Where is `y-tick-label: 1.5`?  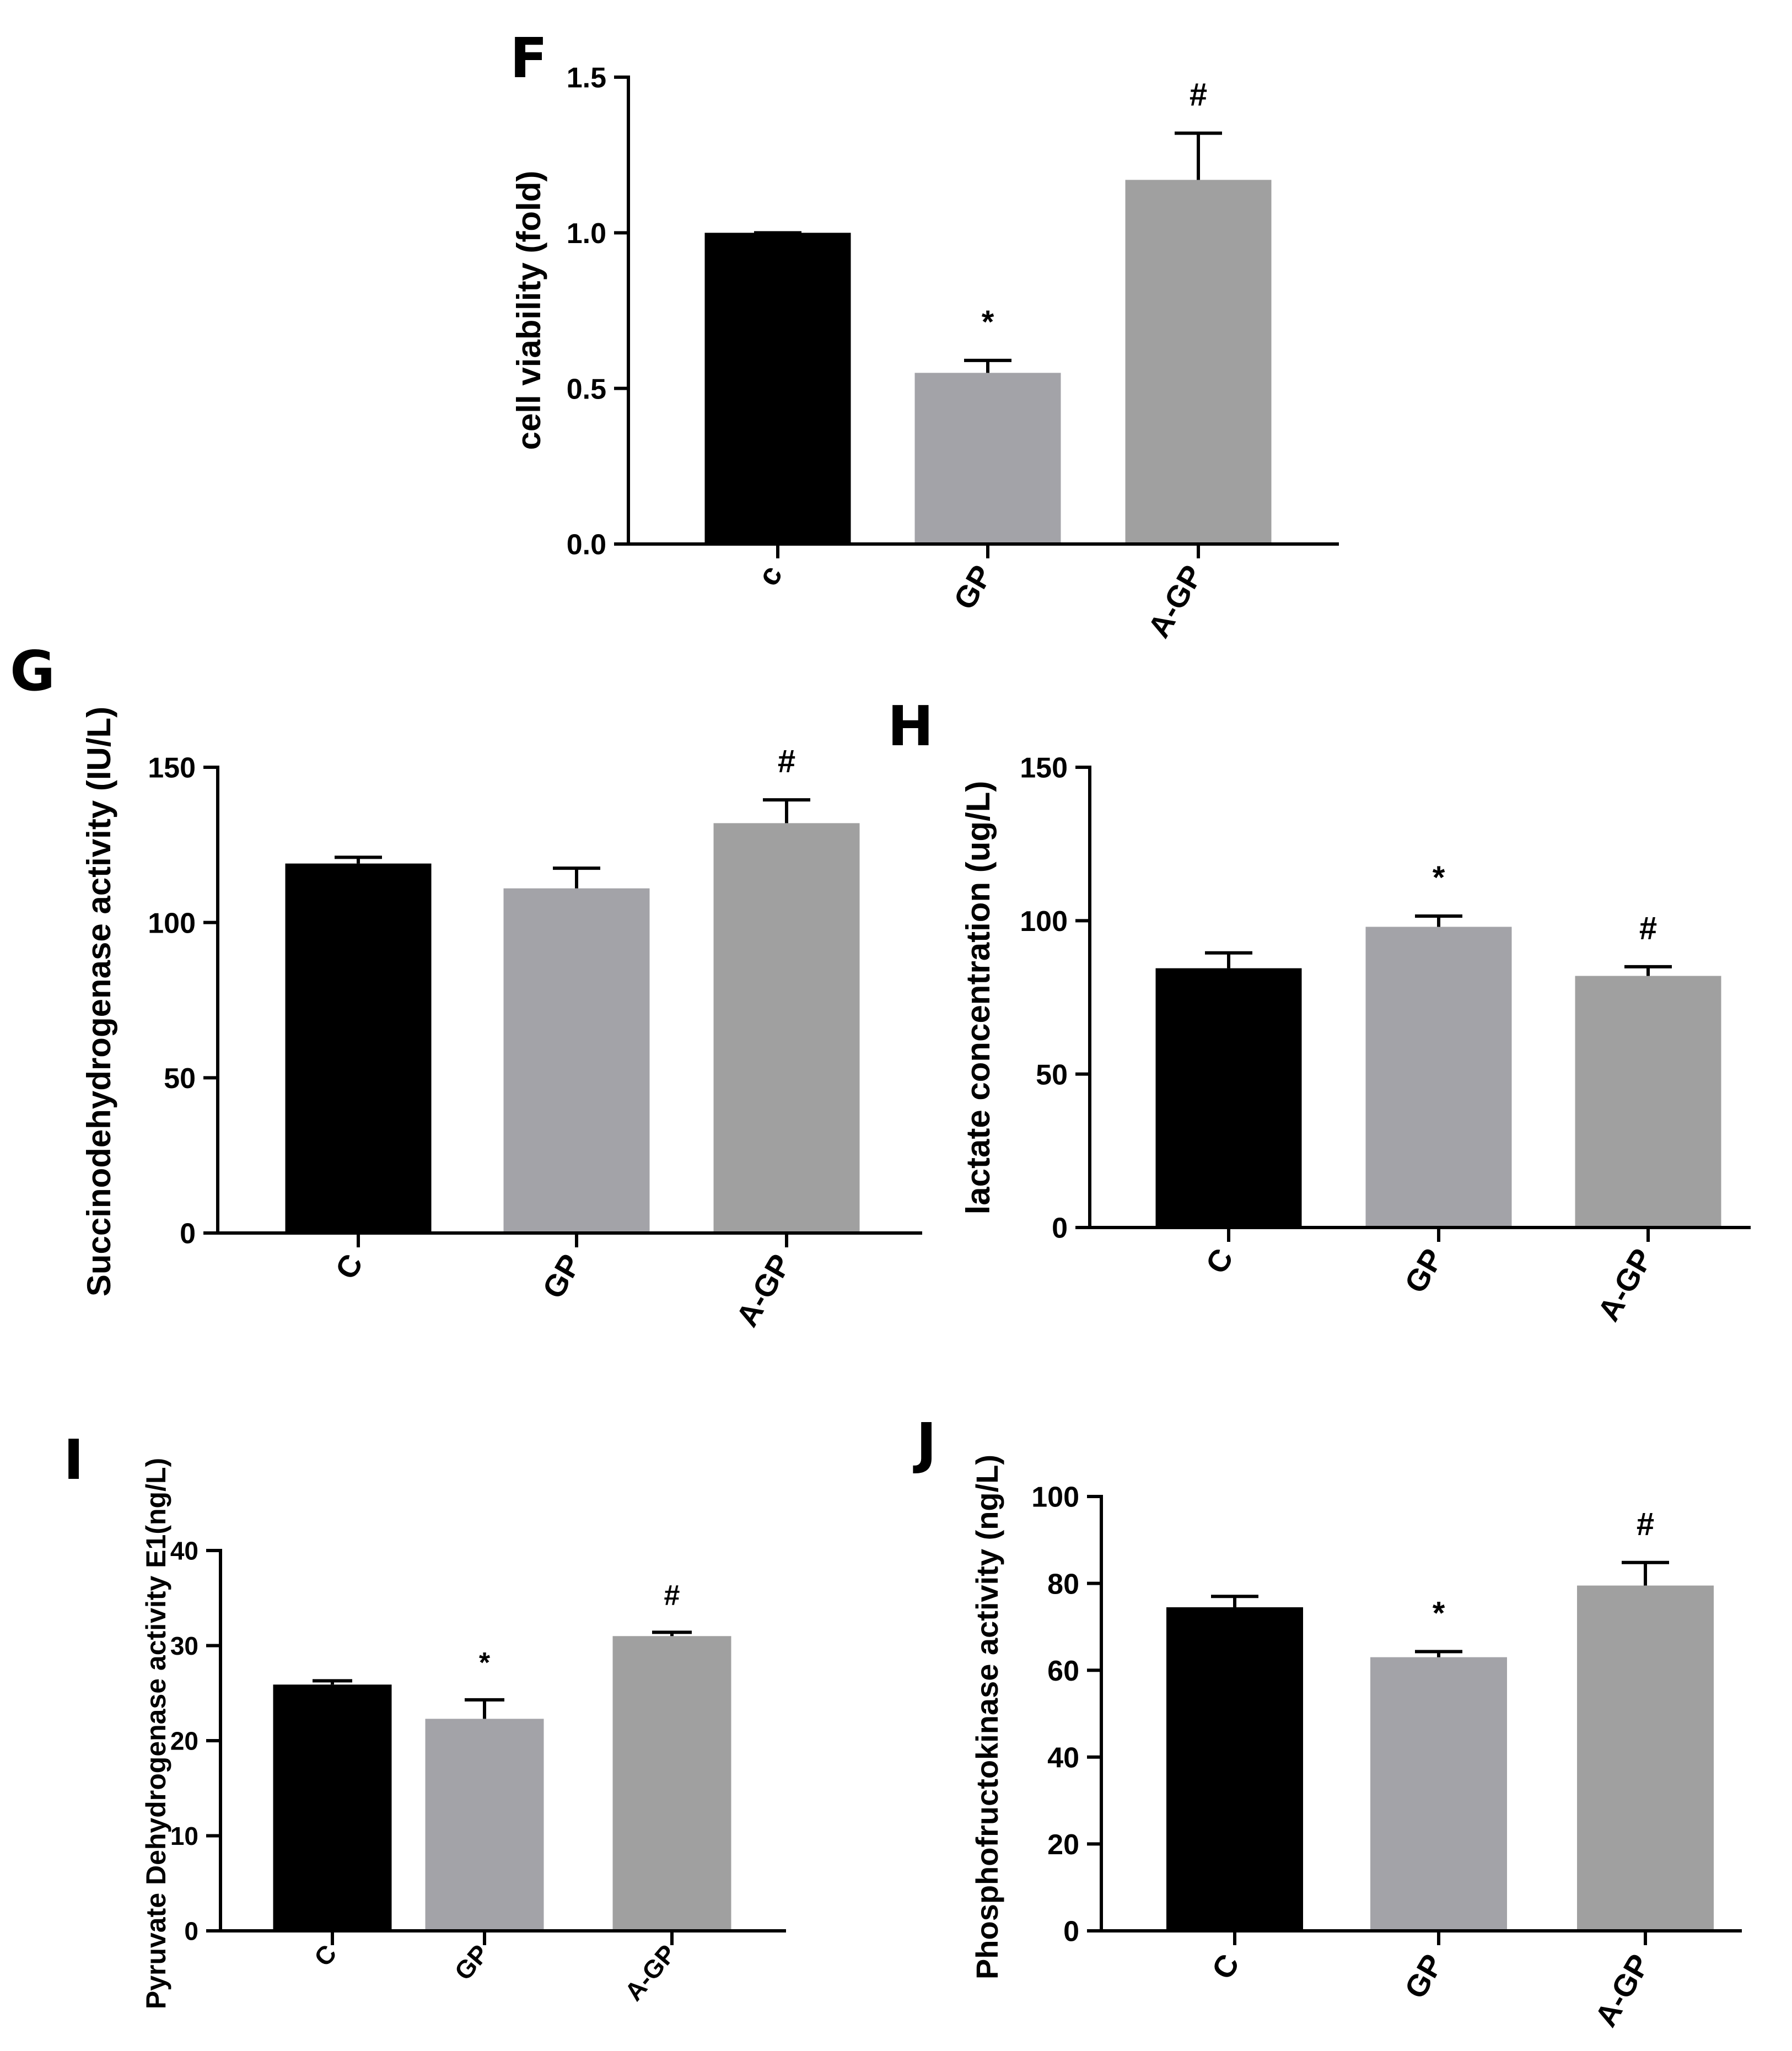 y-tick-label: 1.5 is located at coordinates (586, 78).